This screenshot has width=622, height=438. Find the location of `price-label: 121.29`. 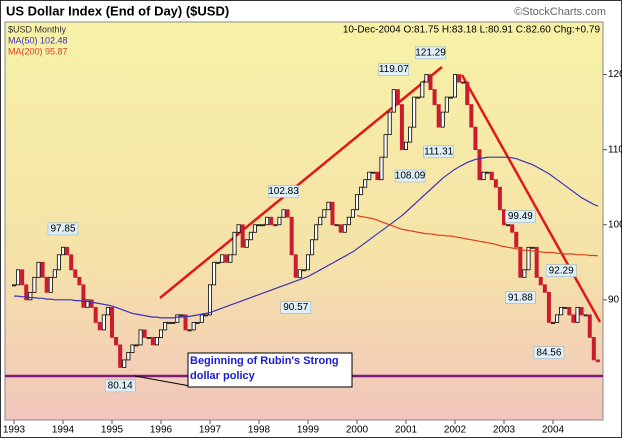

price-label: 121.29 is located at coordinates (430, 53).